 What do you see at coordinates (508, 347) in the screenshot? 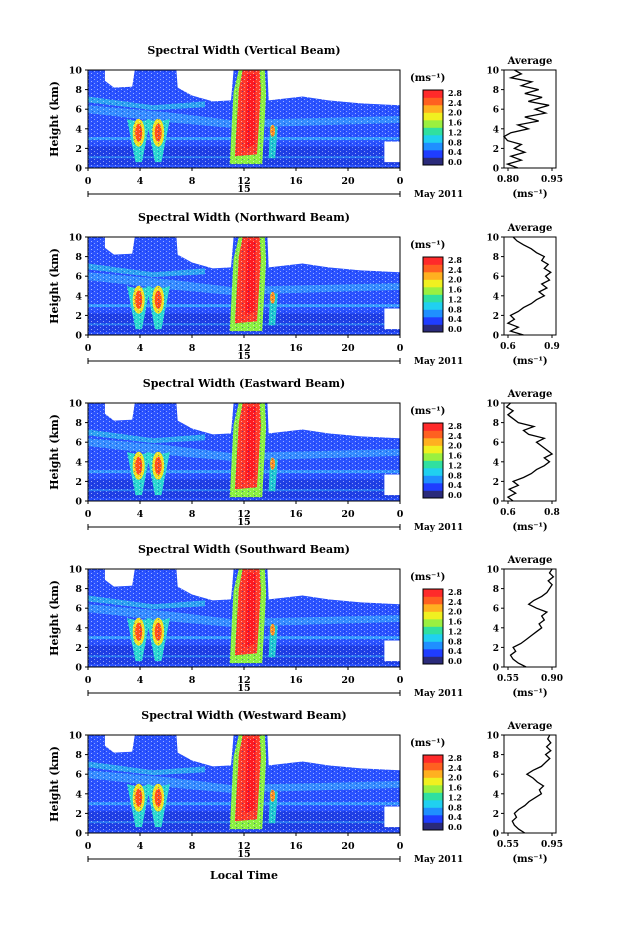
I see `average-x-tick-label: 0.6` at bounding box center [508, 347].